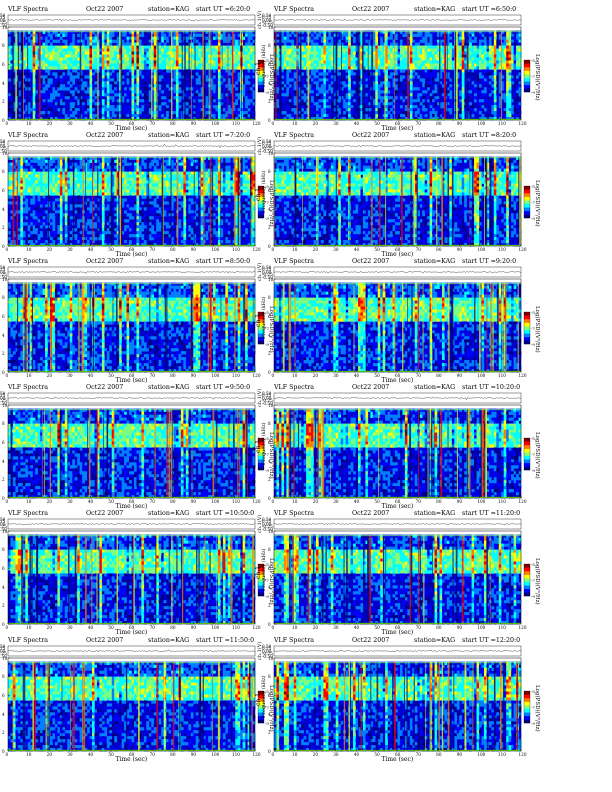 Image resolution: width=612 pixels, height=792 pixels. I want to click on colorbar-label: Log(PSD)(V²/Hz), so click(537, 203).